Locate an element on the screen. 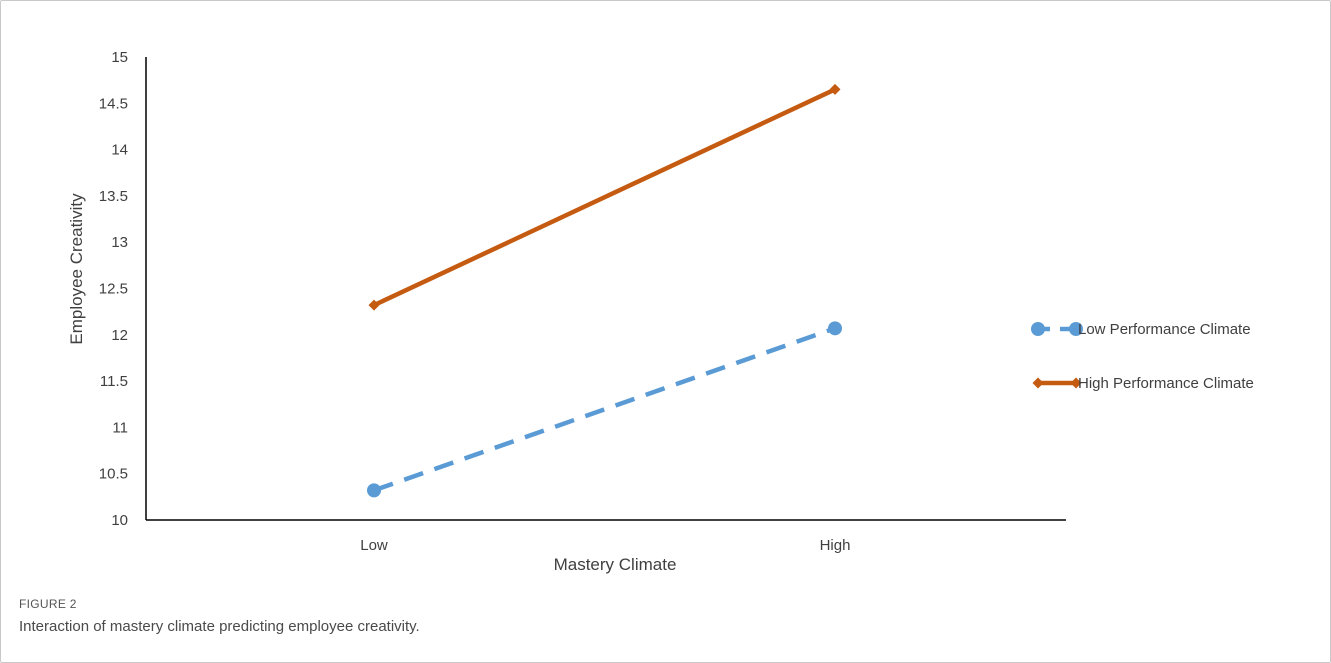 The width and height of the screenshot is (1331, 663). x-axis-tick-labels: Low High is located at coordinates (605, 545).